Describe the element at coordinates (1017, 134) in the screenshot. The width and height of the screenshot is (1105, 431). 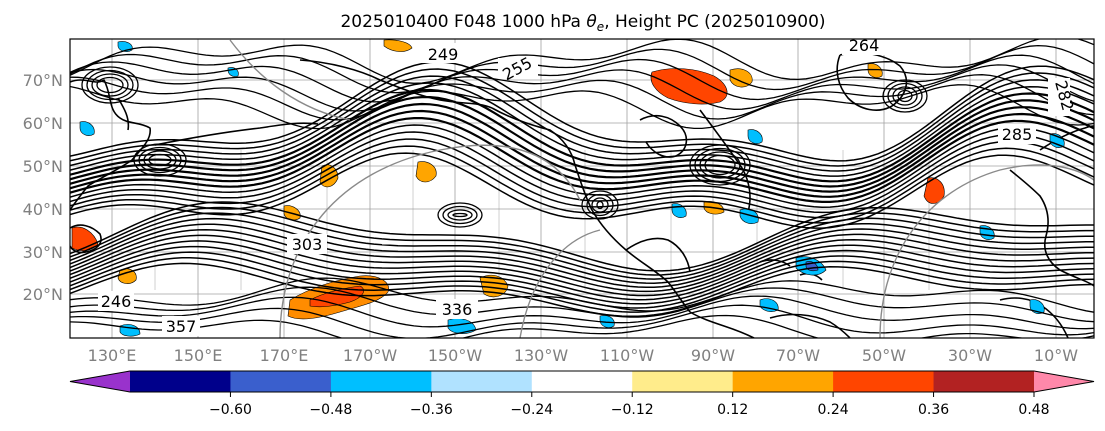
I see `contour-label-285: 285` at that location.